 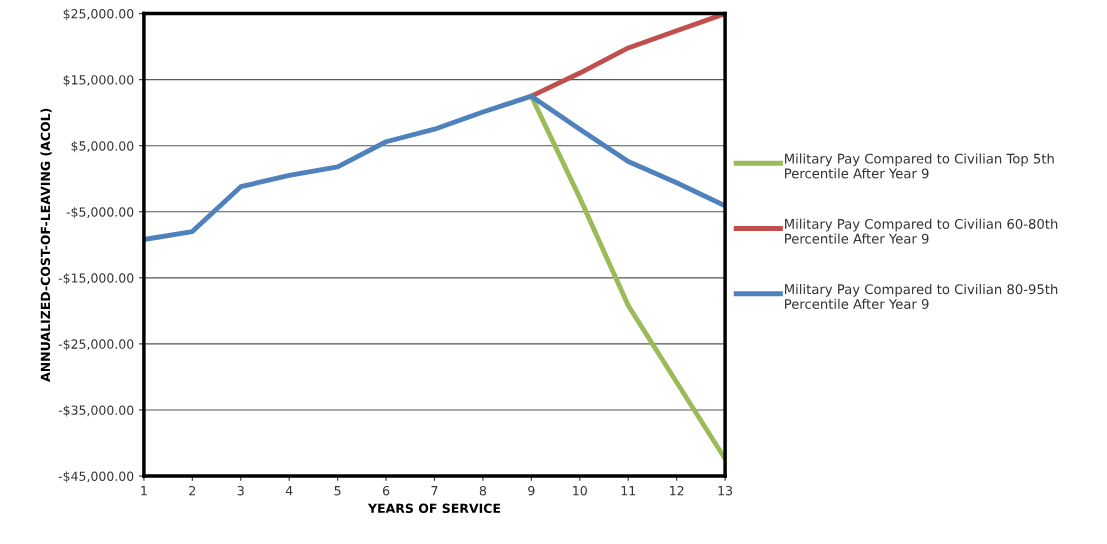 What do you see at coordinates (240, 490) in the screenshot?
I see `x-tick-label: 3` at bounding box center [240, 490].